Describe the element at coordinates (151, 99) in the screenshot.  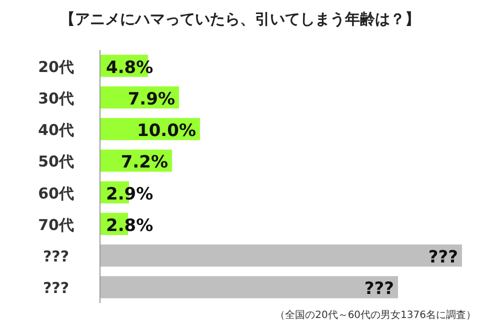
I see `data-label: 7.9%` at that location.